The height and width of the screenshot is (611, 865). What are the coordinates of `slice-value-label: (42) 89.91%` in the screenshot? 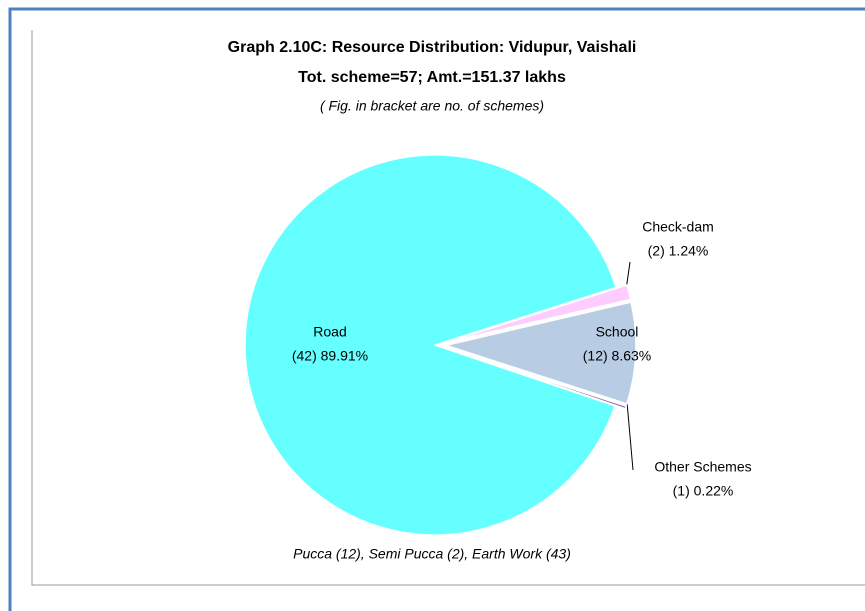 It's located at (330, 356).